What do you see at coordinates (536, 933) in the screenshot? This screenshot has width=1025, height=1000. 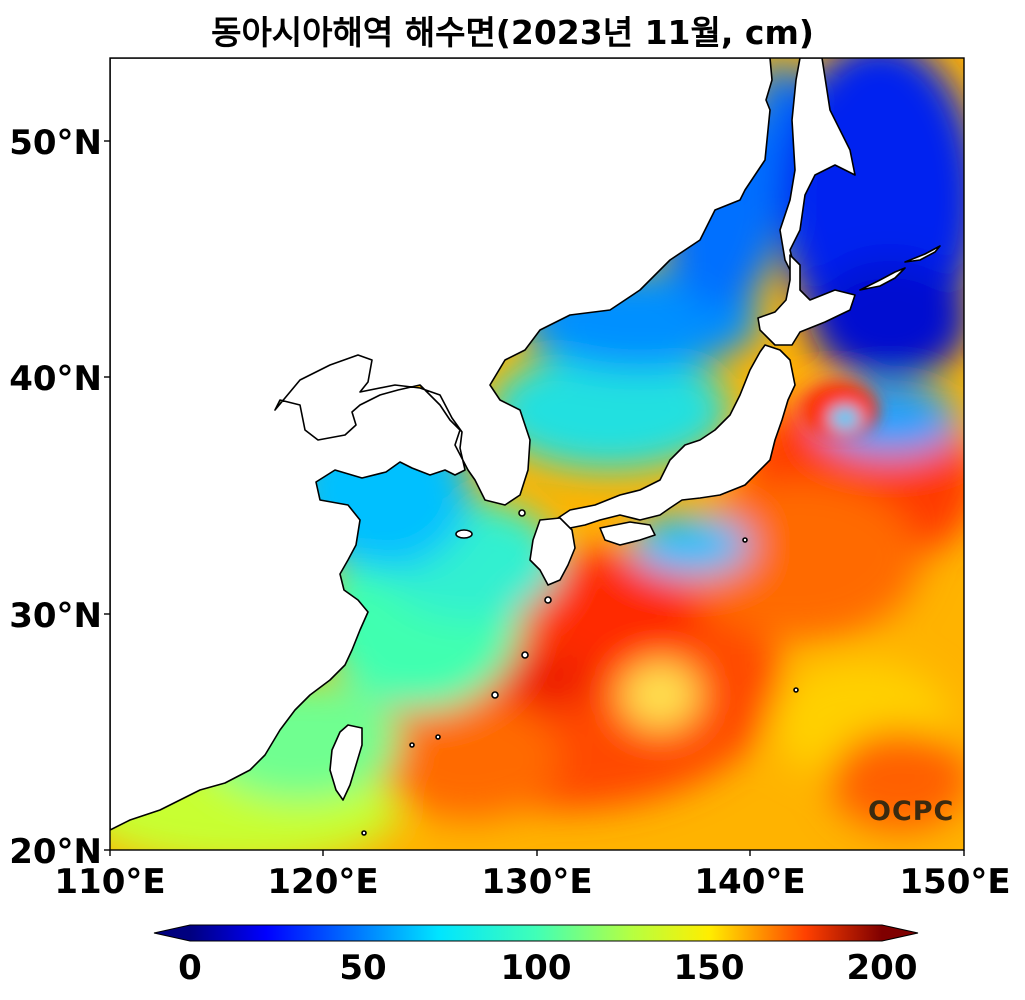 I see `colorbar` at bounding box center [536, 933].